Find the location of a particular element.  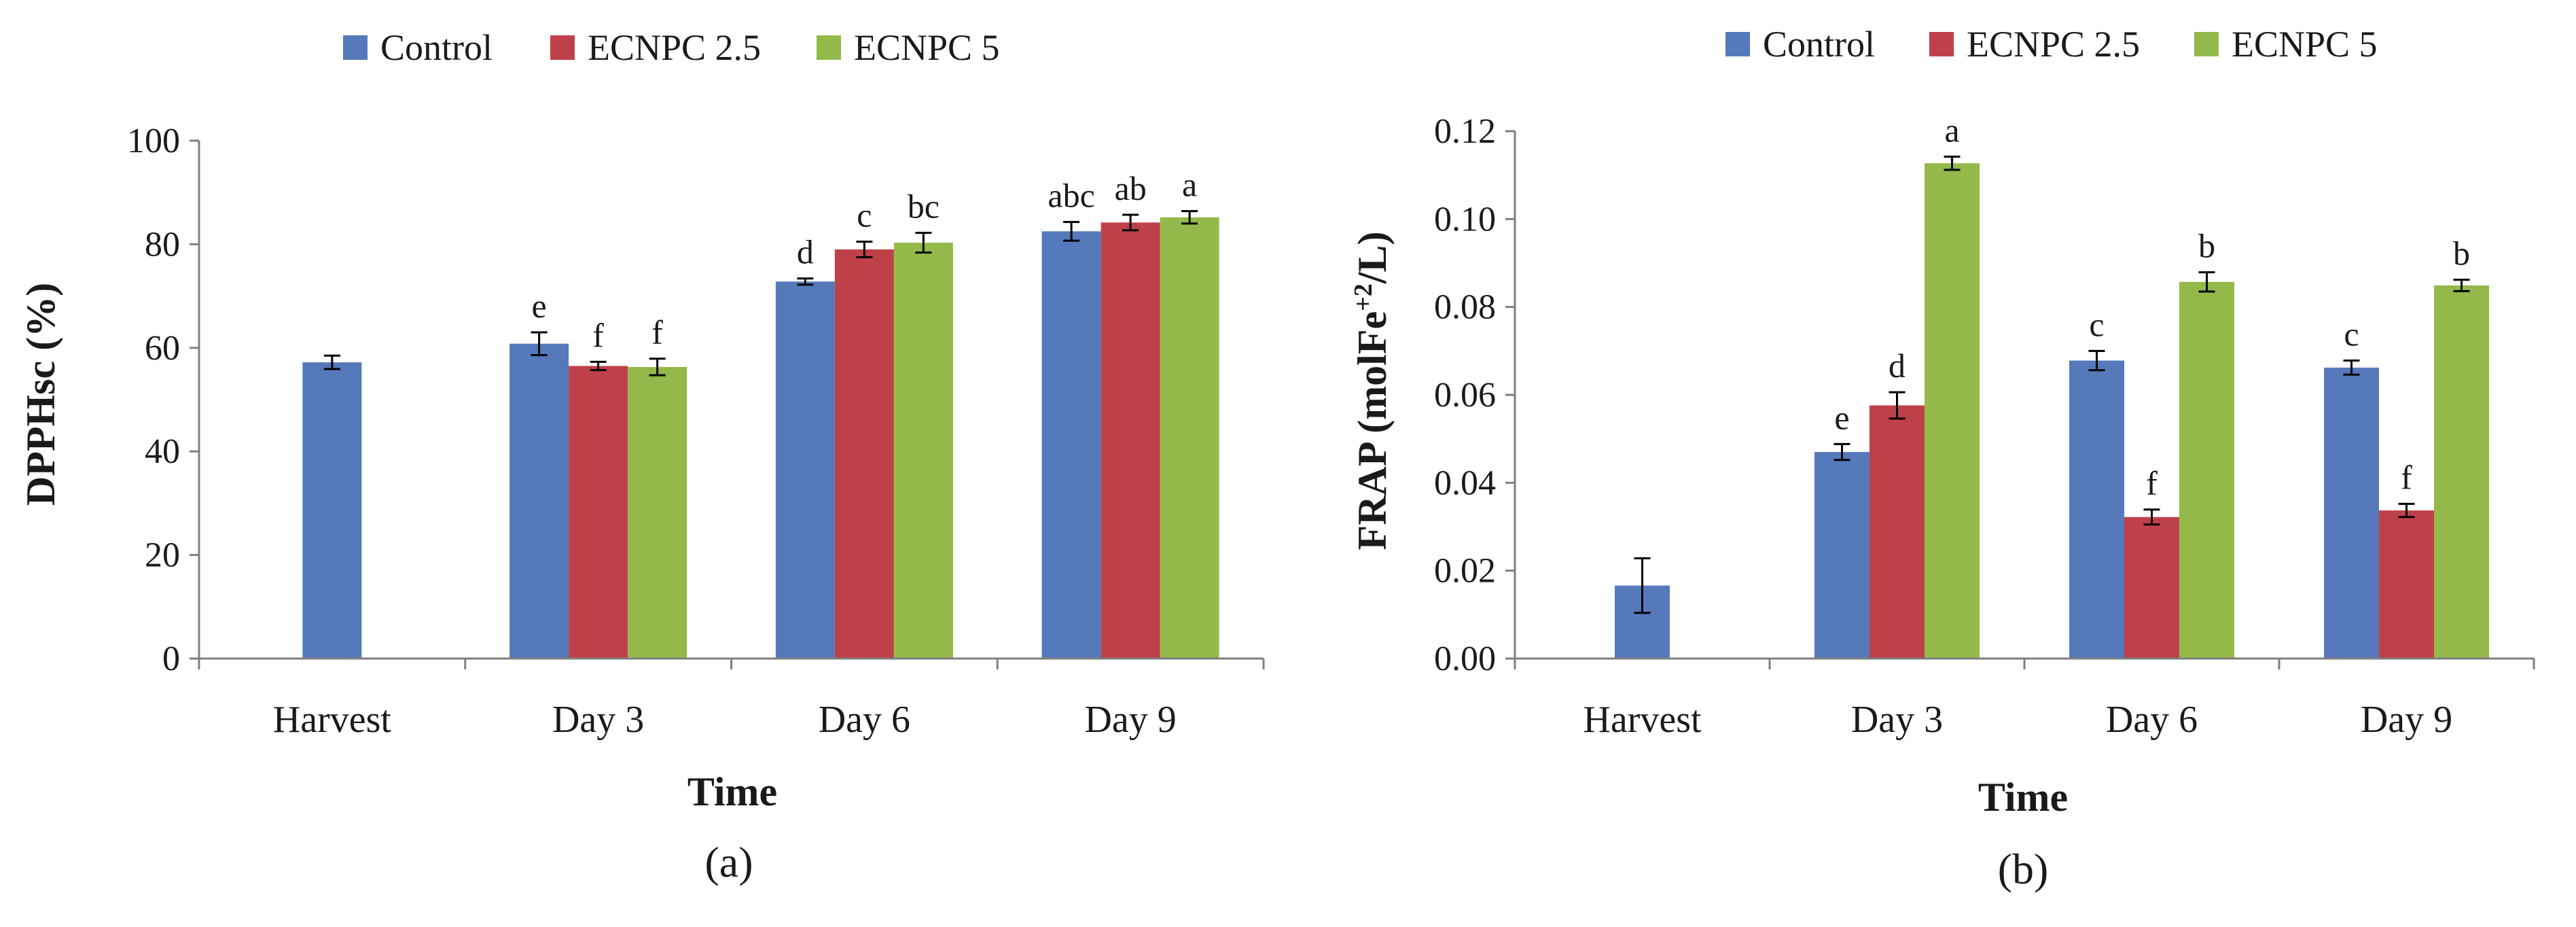

y-tick-label-b-1: 0.02 is located at coordinates (1465, 571).